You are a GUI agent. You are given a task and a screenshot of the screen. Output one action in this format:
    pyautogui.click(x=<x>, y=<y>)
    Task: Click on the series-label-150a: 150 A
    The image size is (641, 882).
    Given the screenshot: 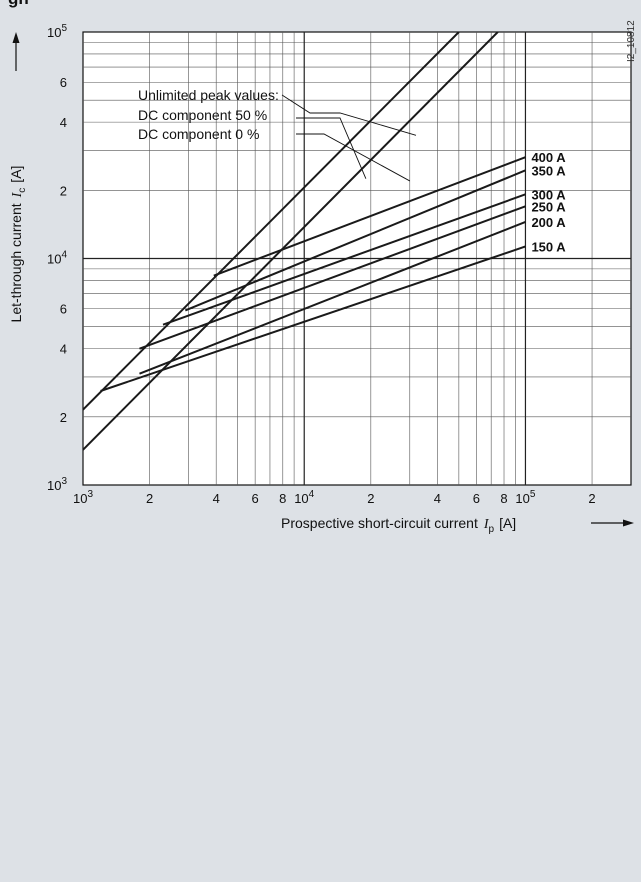 What is the action you would take?
    pyautogui.click(x=548, y=246)
    